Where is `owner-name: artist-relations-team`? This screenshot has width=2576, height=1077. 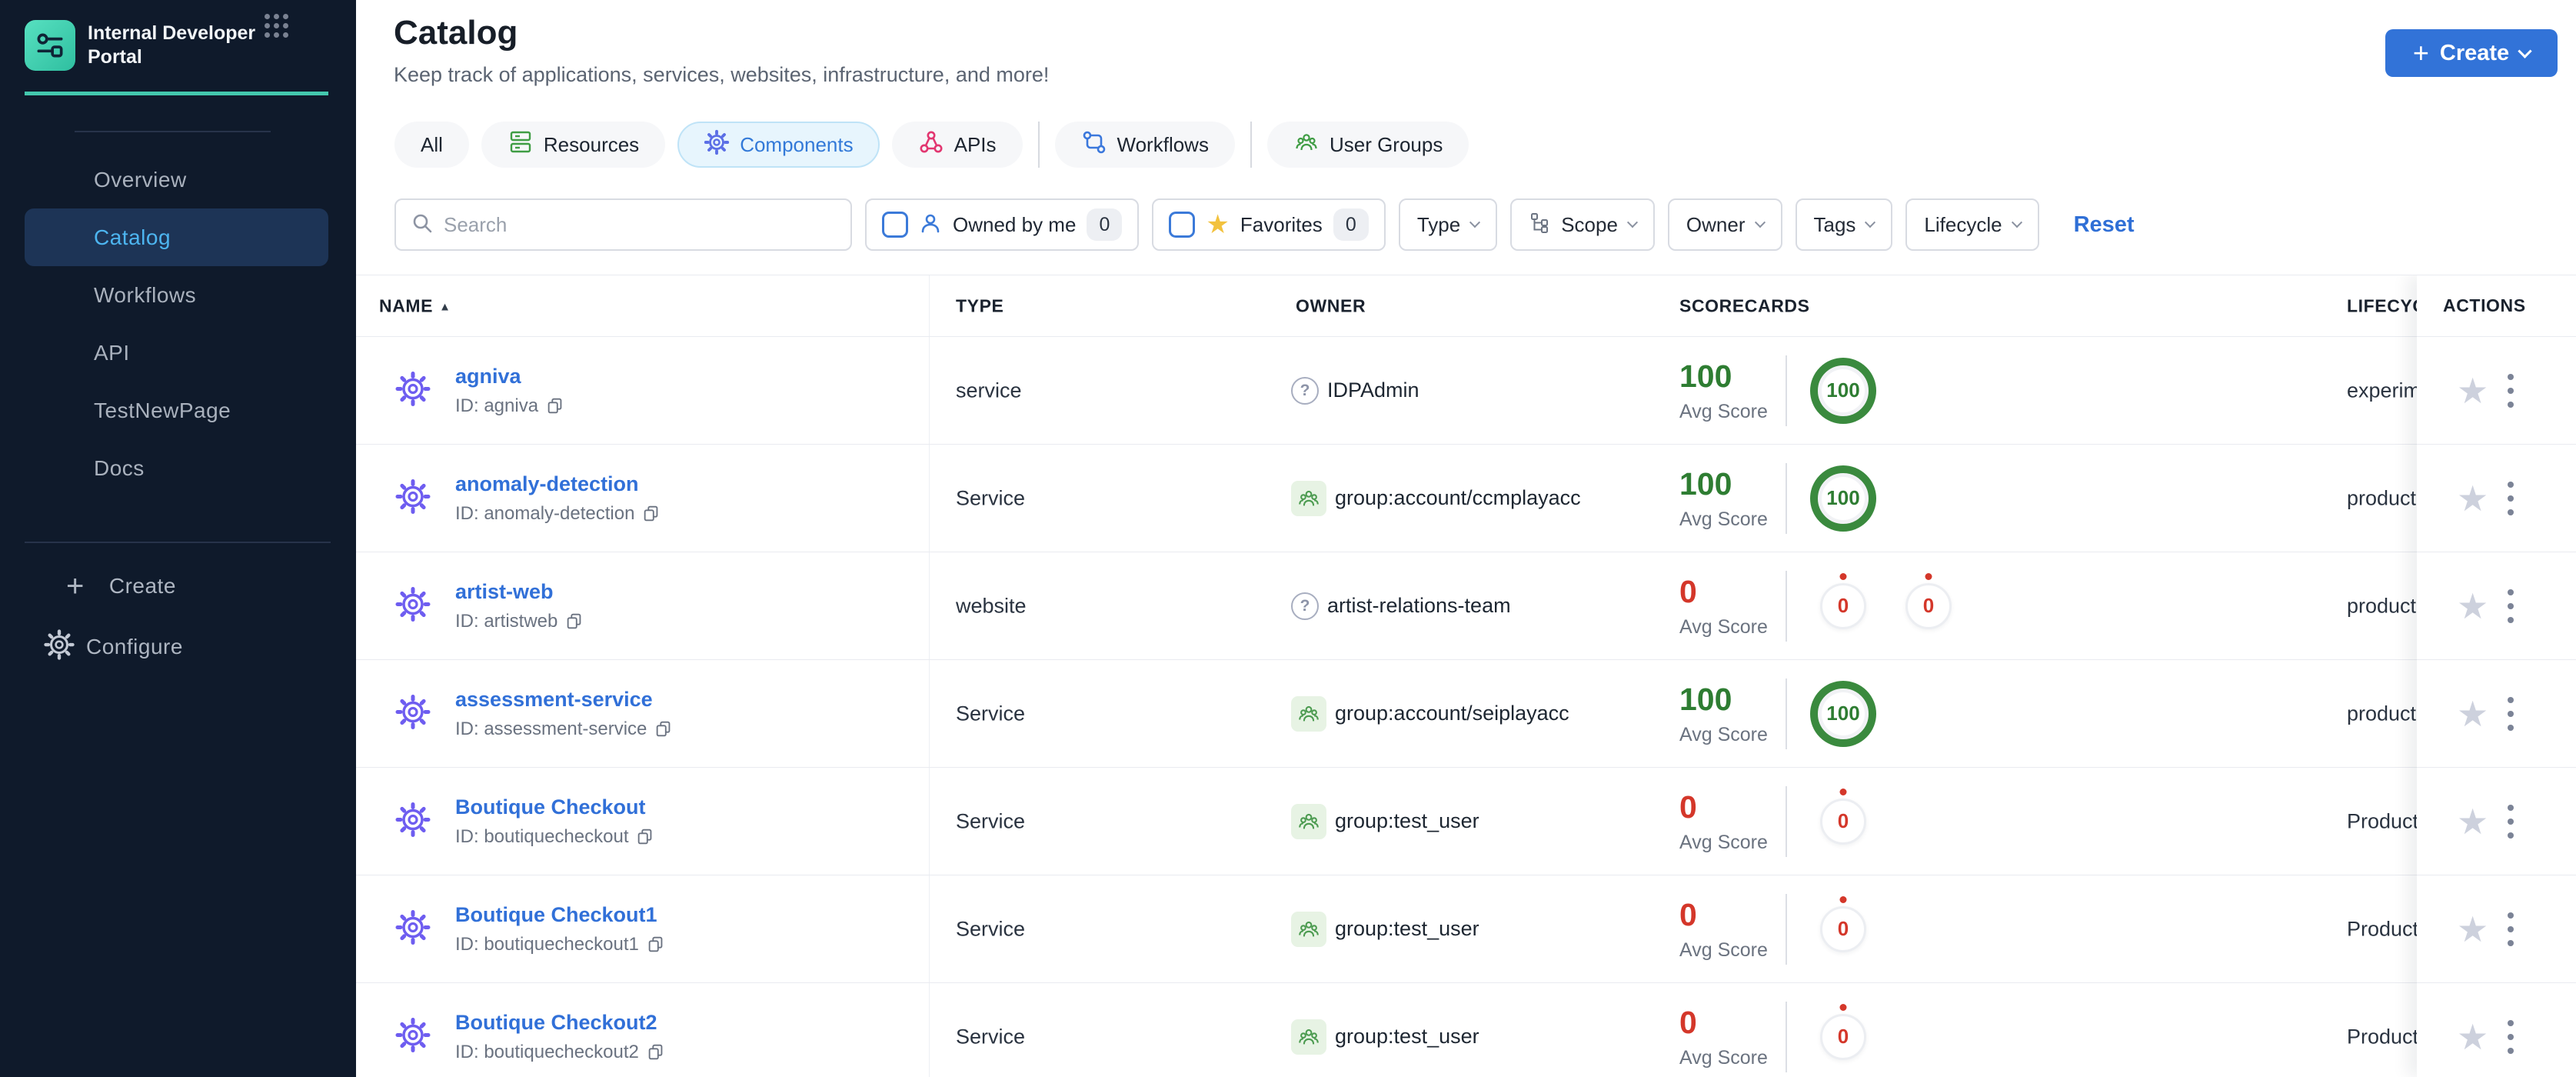 owner-name: artist-relations-team is located at coordinates (1419, 605).